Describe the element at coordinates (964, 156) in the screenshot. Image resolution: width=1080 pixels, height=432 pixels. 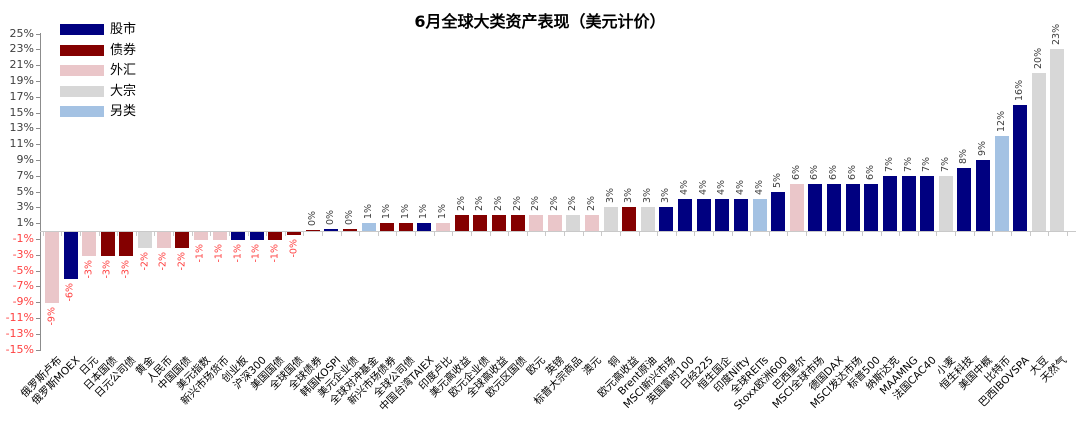
I see `bar-value-label: 8%` at that location.